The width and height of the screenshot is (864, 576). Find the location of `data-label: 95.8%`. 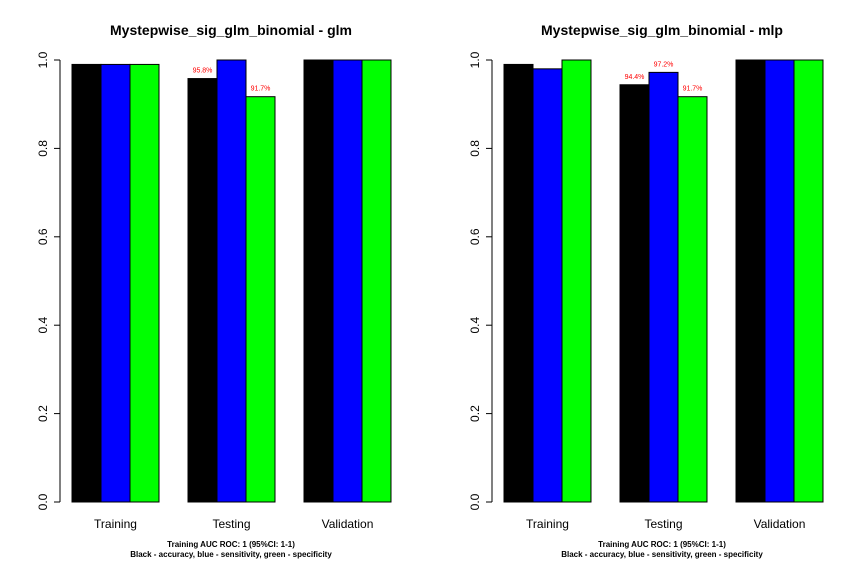

data-label: 95.8% is located at coordinates (203, 71).